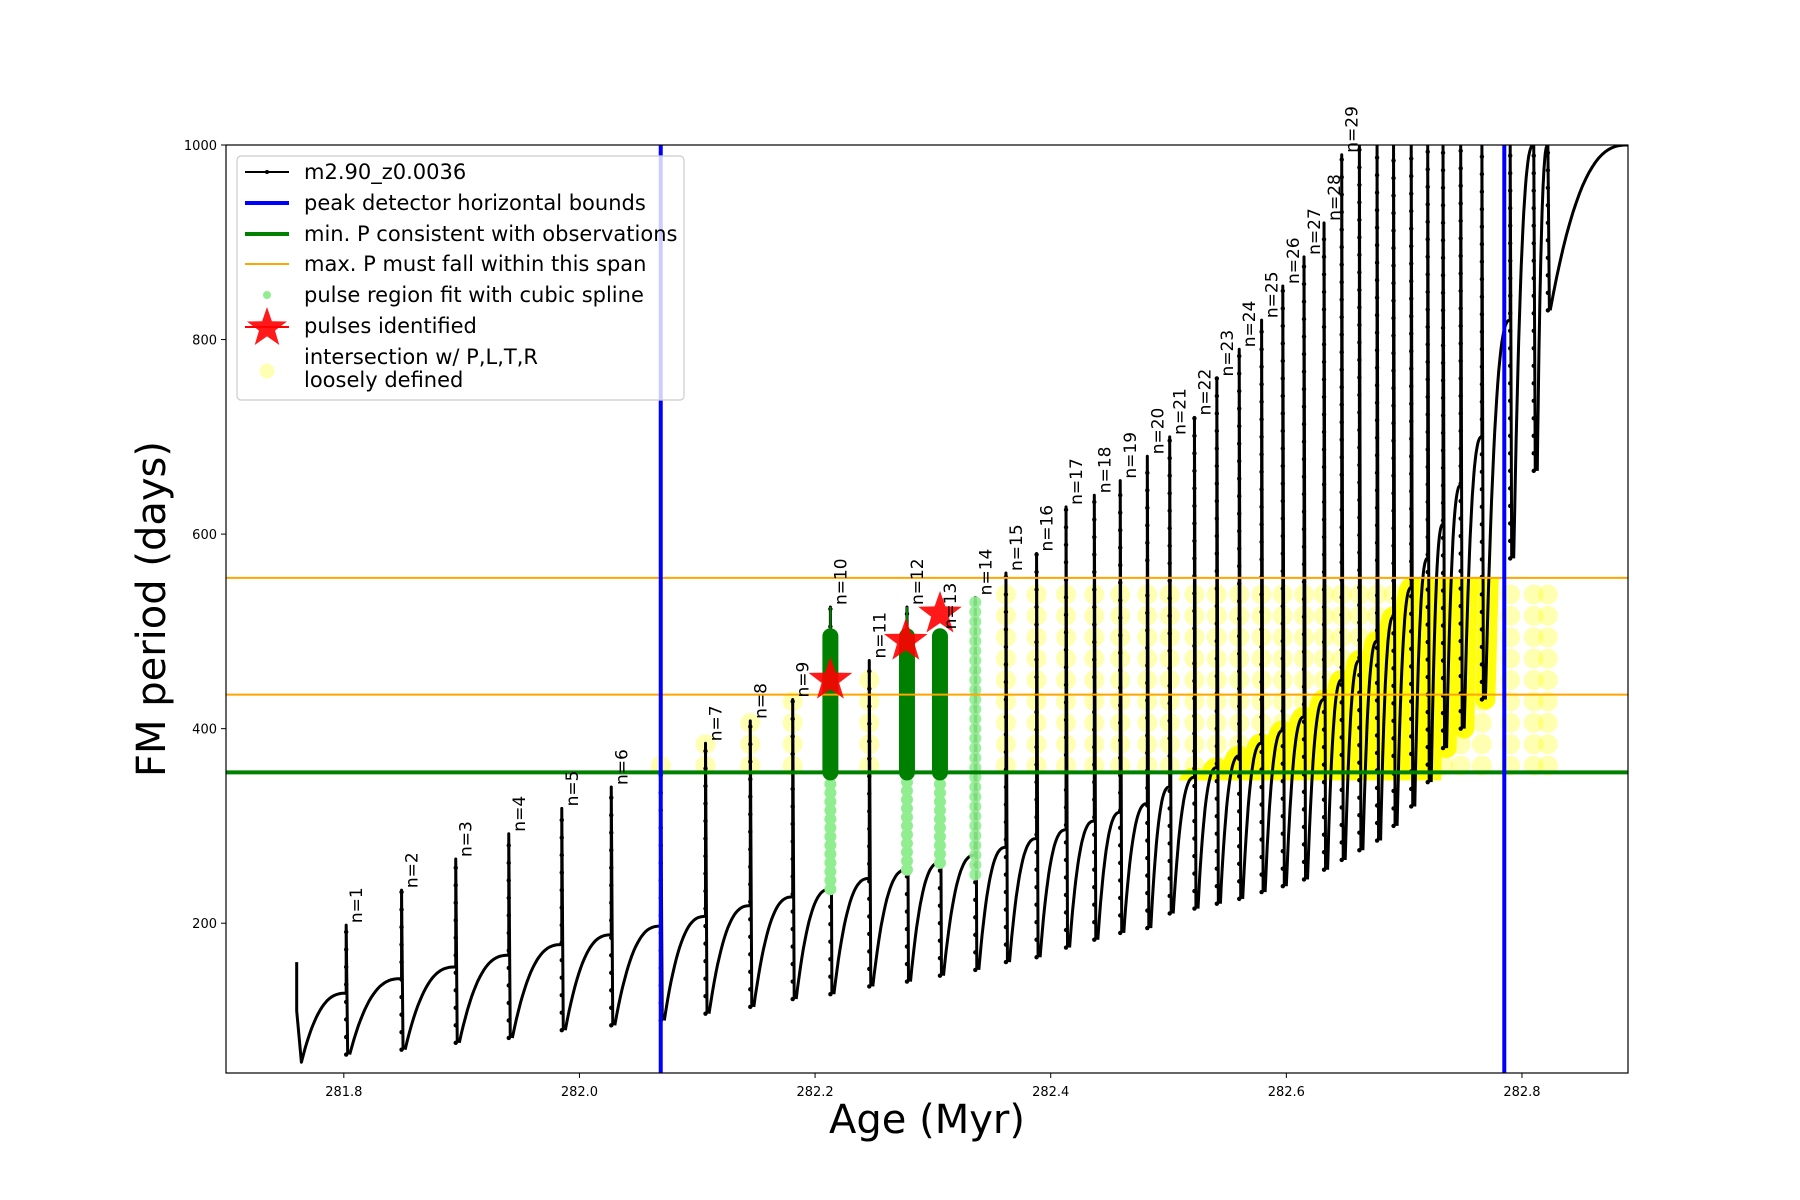 This screenshot has width=1800, height=1200. What do you see at coordinates (761, 701) in the screenshot?
I see `pulse-label: n=8` at bounding box center [761, 701].